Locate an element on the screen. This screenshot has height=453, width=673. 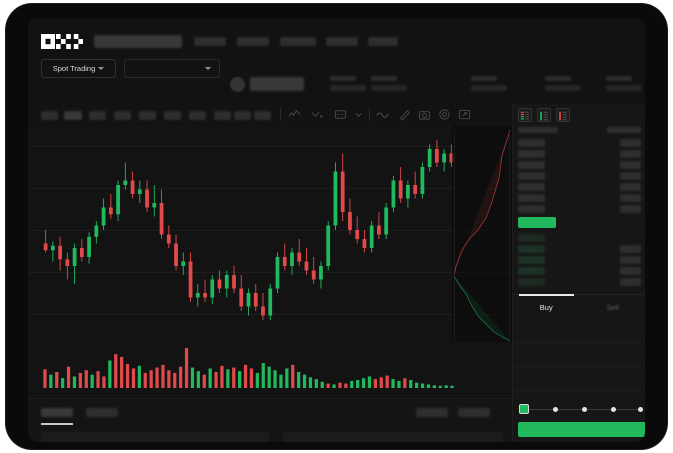
spot-trading-label: Spot Trading is located at coordinates (74, 68).